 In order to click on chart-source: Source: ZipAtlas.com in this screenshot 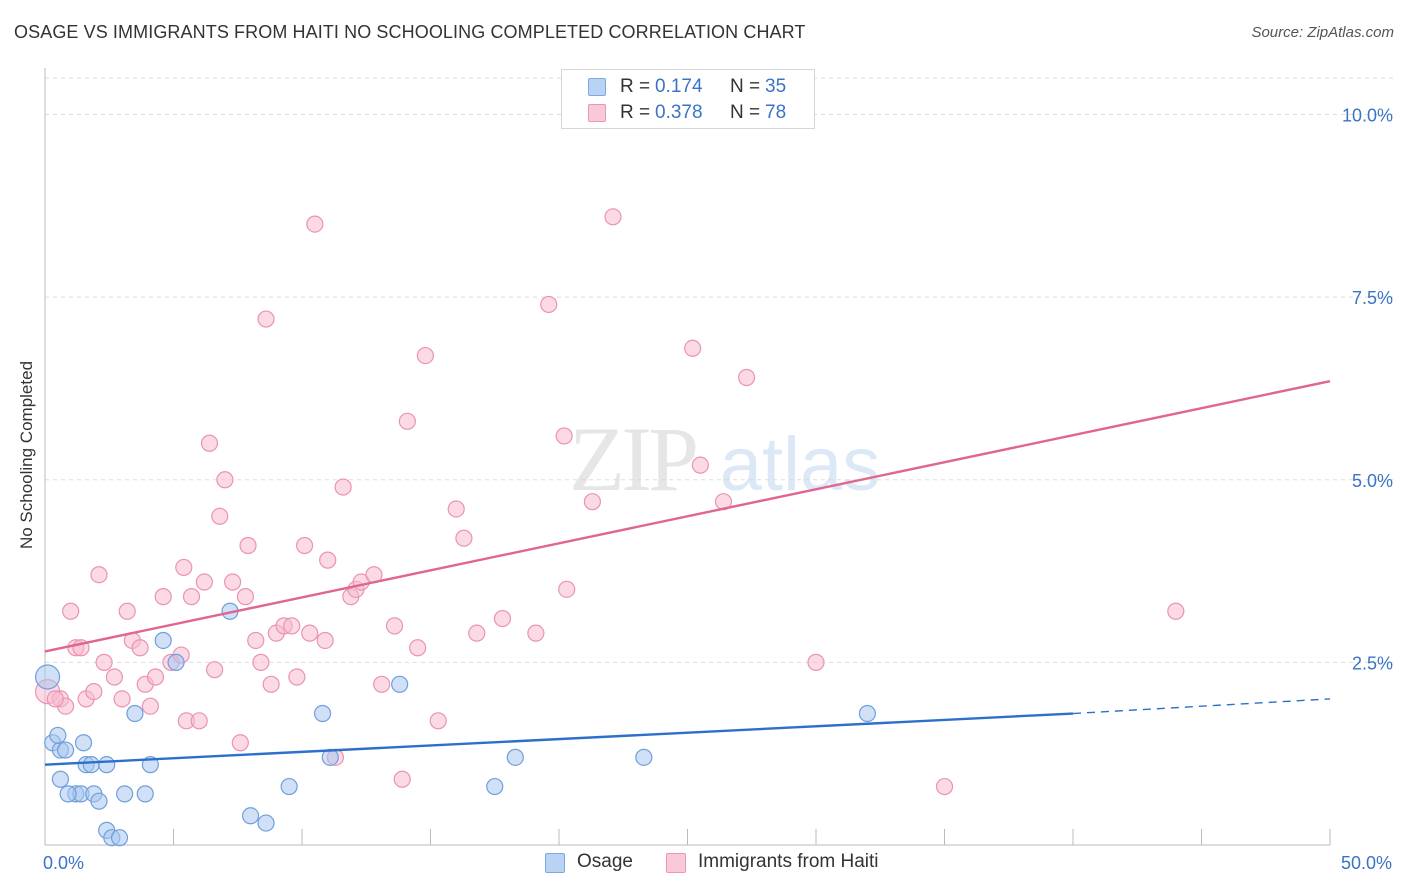, I will do `click(1322, 32)`.